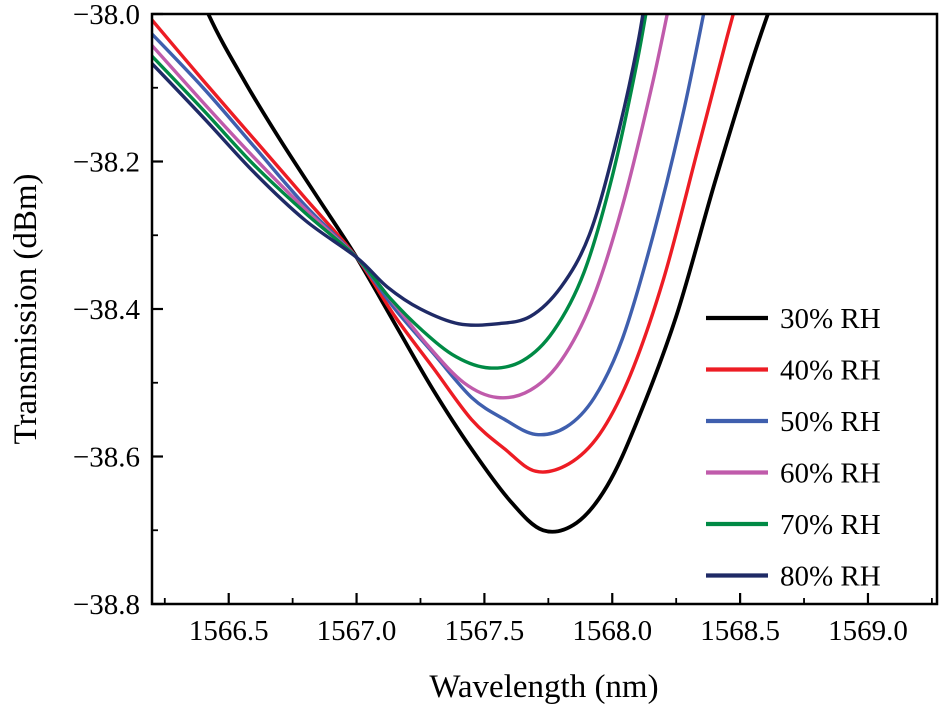 This screenshot has height=714, width=949. Describe the element at coordinates (793, 448) in the screenshot. I see `legend: 30% RH 40% RH 50% RH 60% RH 70% RH 80% RH` at that location.